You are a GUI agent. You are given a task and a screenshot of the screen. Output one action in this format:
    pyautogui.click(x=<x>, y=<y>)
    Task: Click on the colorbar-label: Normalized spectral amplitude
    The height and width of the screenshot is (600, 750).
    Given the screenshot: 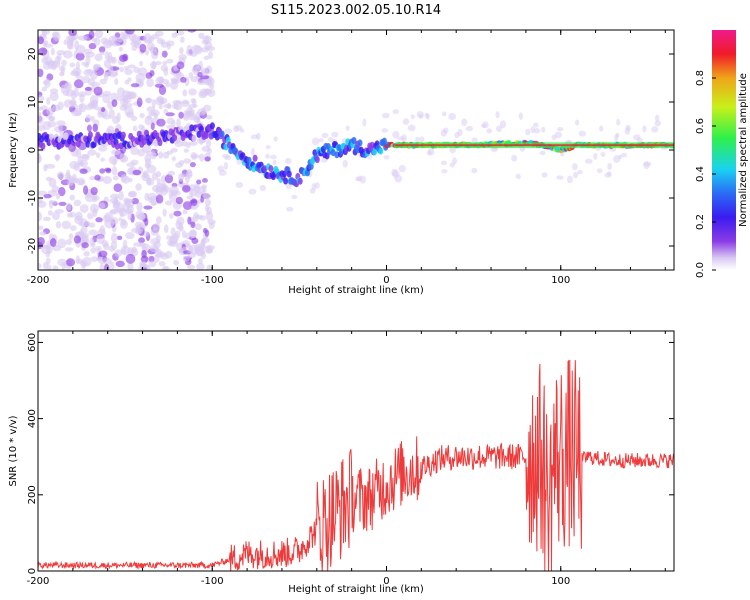 What is the action you would take?
    pyautogui.click(x=743, y=150)
    